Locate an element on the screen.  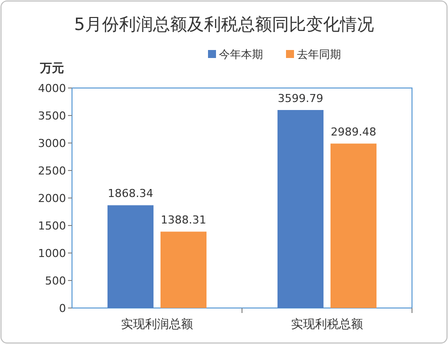
y-tick-label: 2000 is located at coordinates (52, 198).